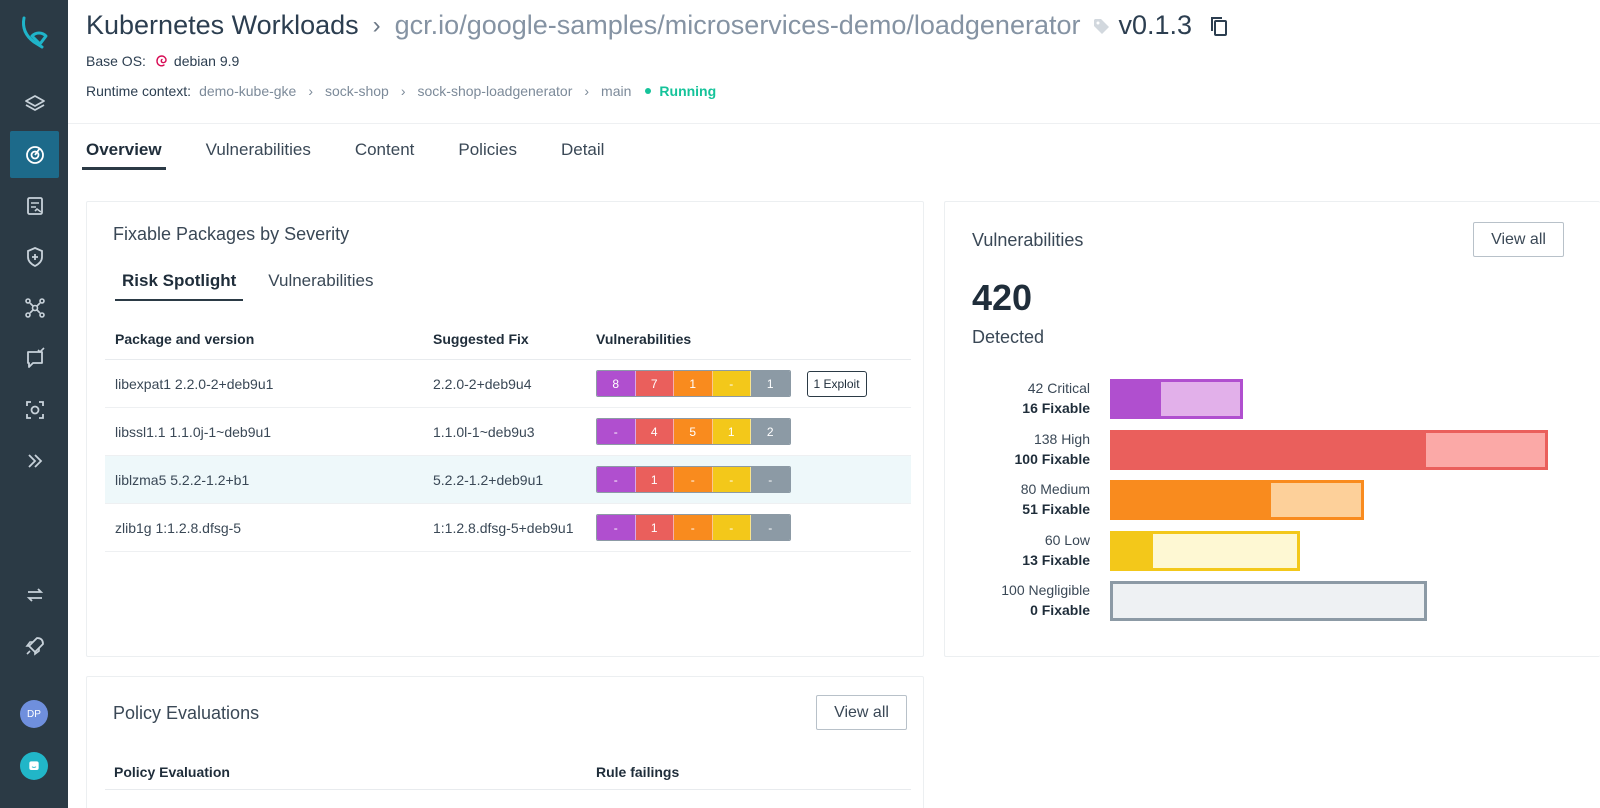 This screenshot has width=1600, height=808. Describe the element at coordinates (116, 61) in the screenshot. I see `base-os-label: Base OS:` at that location.